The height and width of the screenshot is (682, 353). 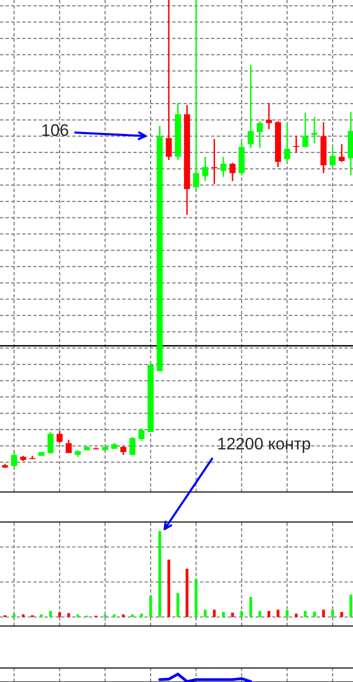 I want to click on annotation: 12200 контр, so click(x=264, y=445).